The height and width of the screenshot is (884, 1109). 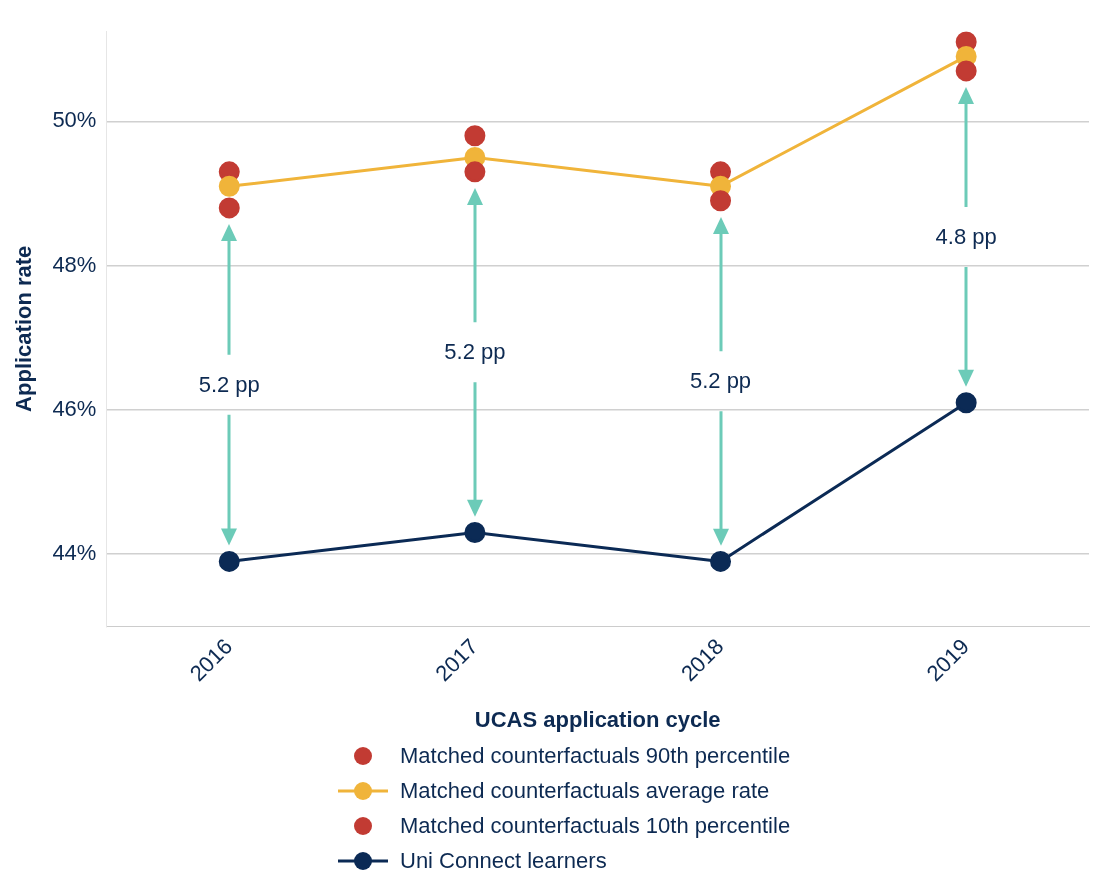 I want to click on x-axis-title: UCAS application cycle, so click(x=597, y=719).